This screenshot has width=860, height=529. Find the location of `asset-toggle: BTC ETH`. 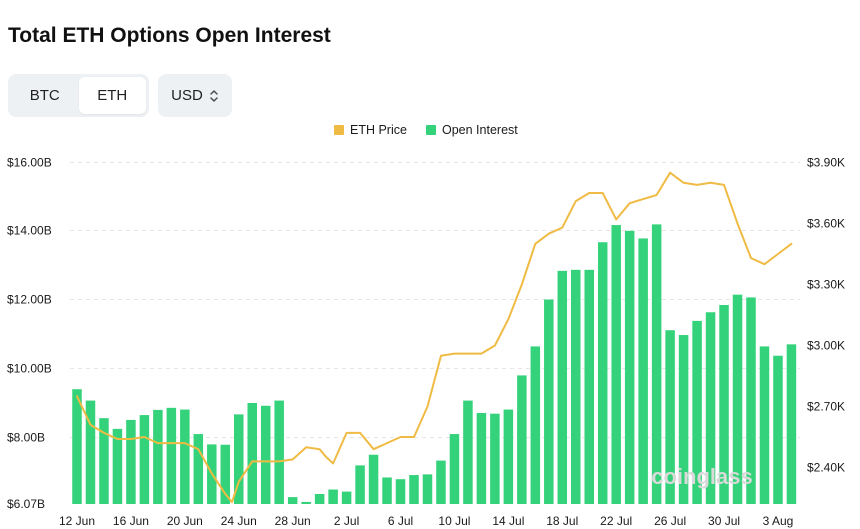

asset-toggle: BTC ETH is located at coordinates (78, 95).